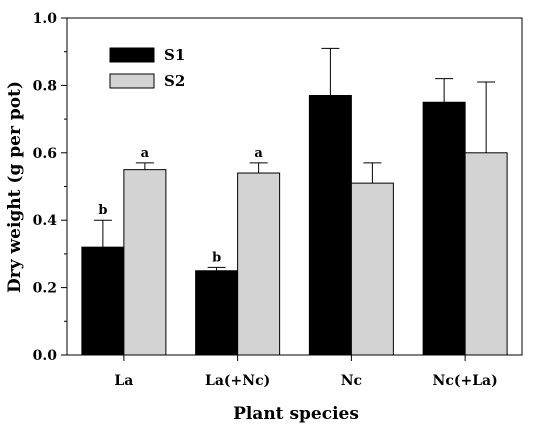  What do you see at coordinates (174, 81) in the screenshot?
I see `legend-label-s2: S2` at bounding box center [174, 81].